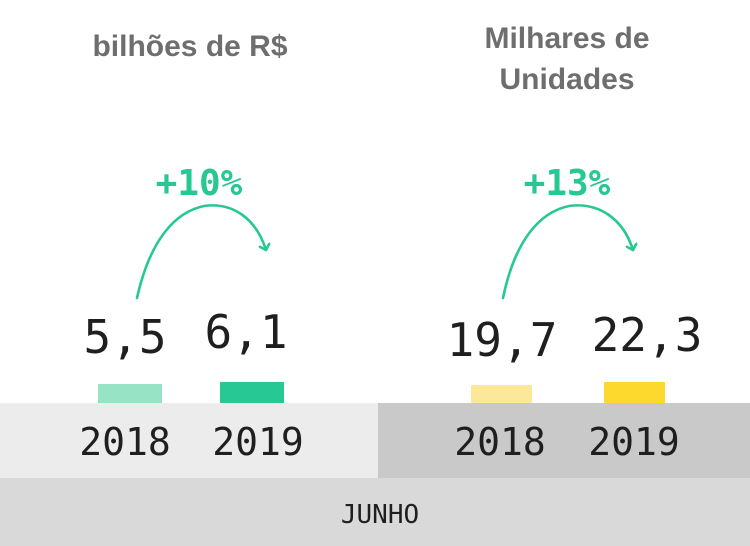 The width and height of the screenshot is (750, 546). What do you see at coordinates (567, 183) in the screenshot?
I see `growth-label-right: +13%` at bounding box center [567, 183].